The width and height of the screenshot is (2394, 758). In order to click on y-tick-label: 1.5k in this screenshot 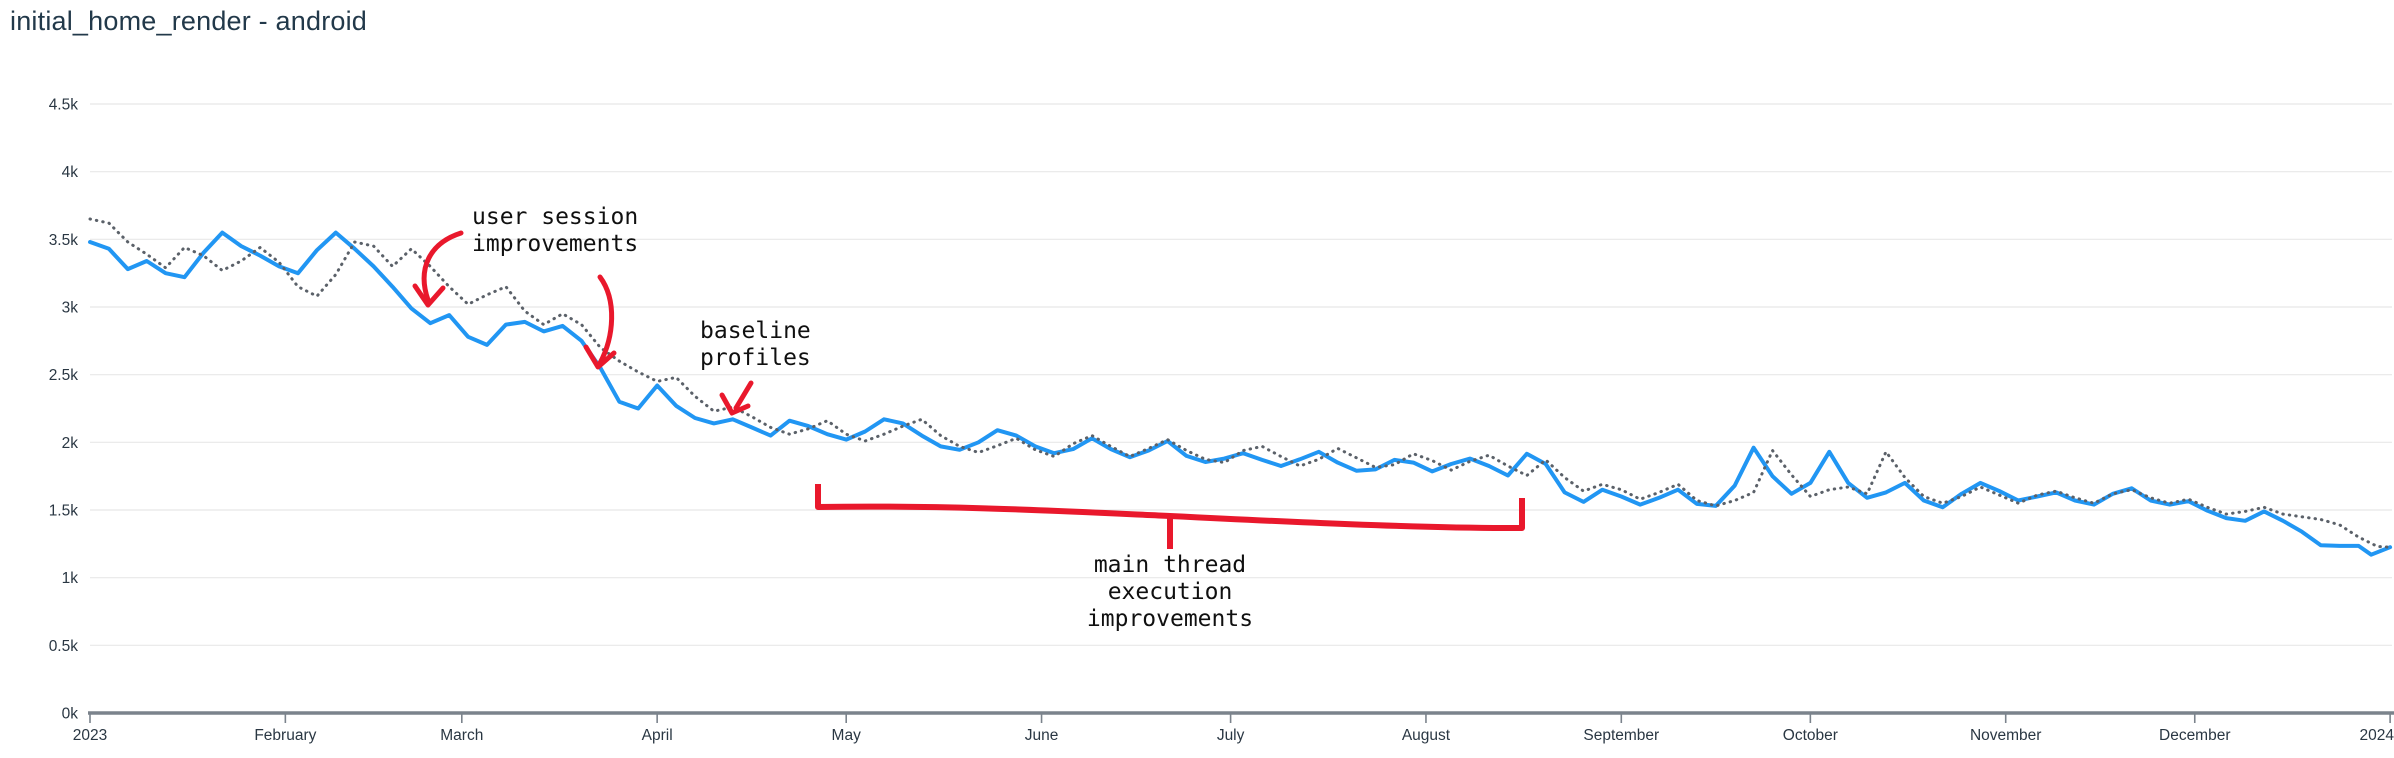, I will do `click(64, 511)`.